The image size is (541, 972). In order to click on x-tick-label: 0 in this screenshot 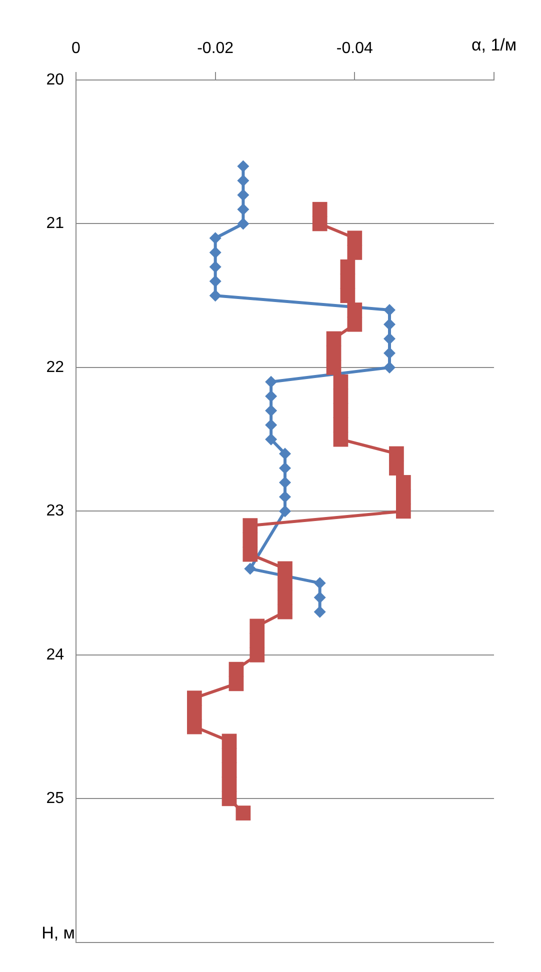, I will do `click(76, 48)`.